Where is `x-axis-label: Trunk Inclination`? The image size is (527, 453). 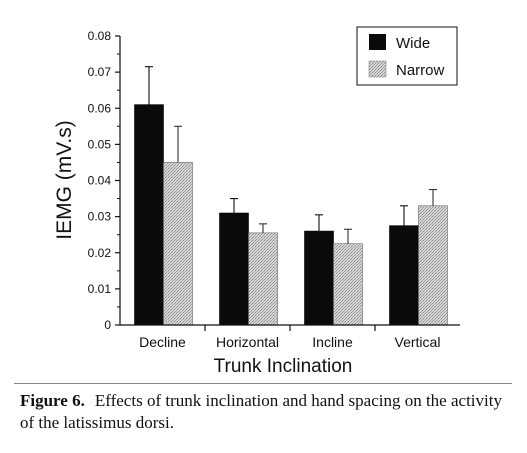 x-axis-label: Trunk Inclination is located at coordinates (283, 366).